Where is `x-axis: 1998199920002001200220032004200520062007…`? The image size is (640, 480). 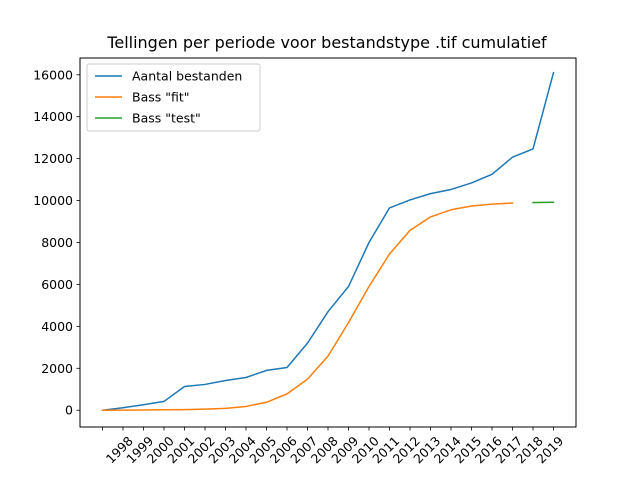
x-axis: 1998199920002001200220032004200520062007… is located at coordinates (334, 446).